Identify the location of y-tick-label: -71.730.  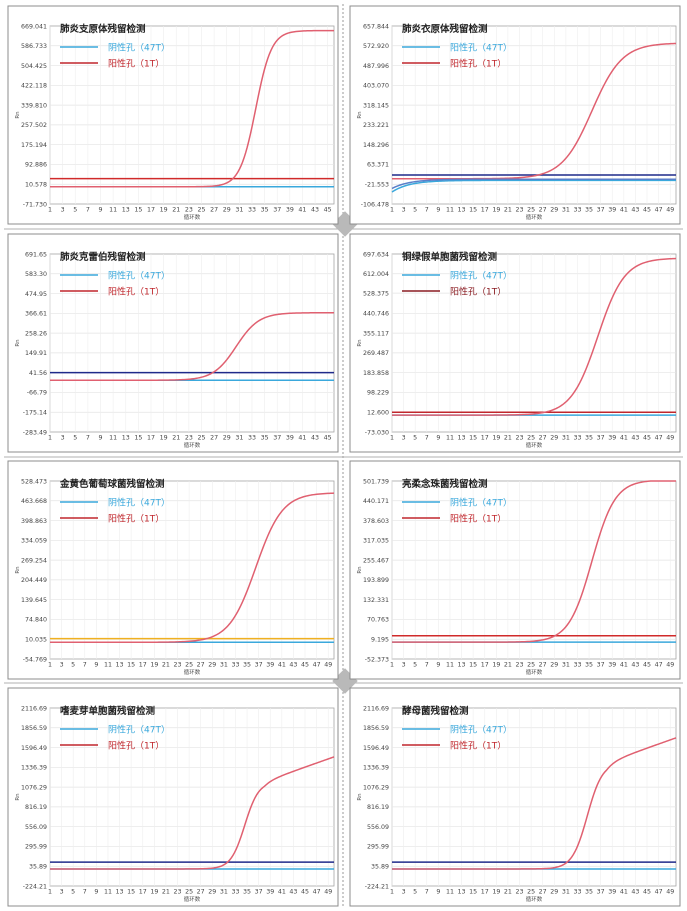
(35, 204).